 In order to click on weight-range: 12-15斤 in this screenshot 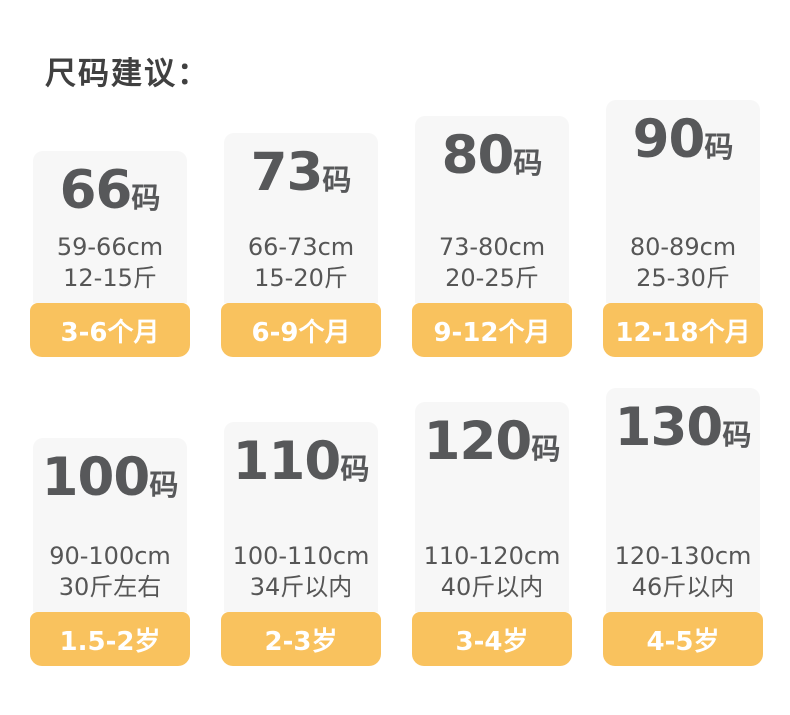, I will do `click(110, 278)`.